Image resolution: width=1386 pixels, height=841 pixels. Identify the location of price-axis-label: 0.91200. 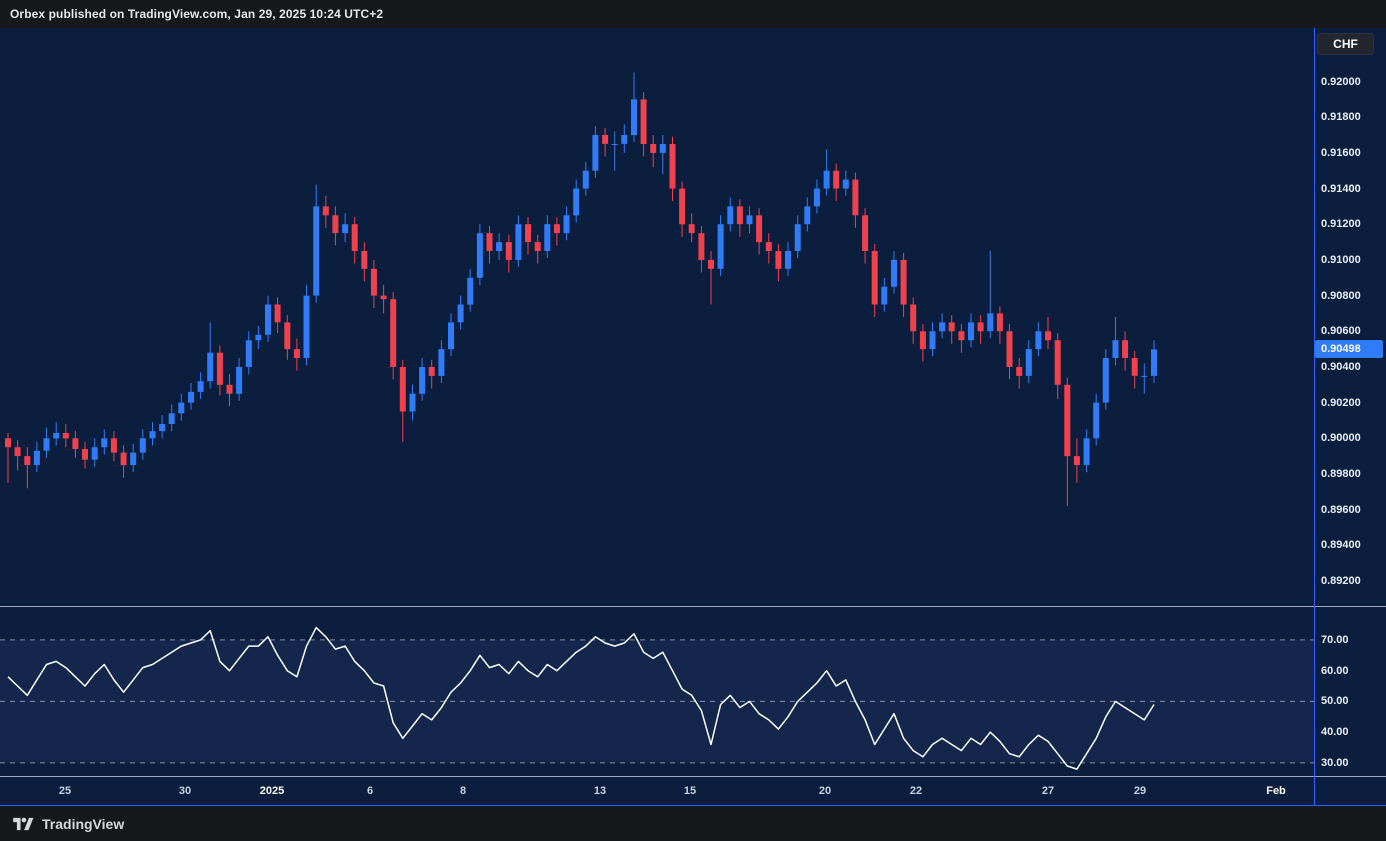
(1341, 224).